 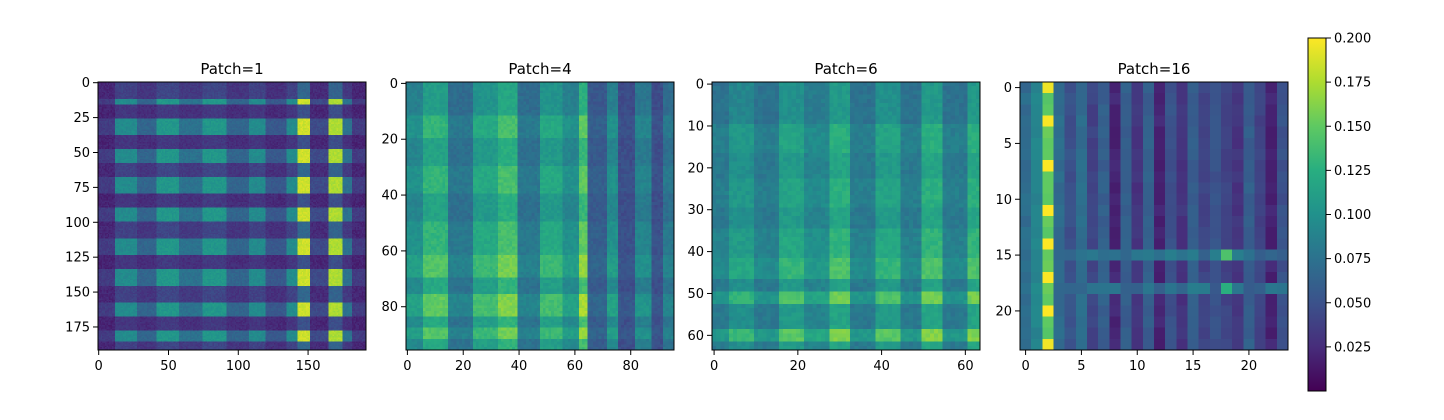 What do you see at coordinates (1352, 39) in the screenshot?
I see `colorbar-tick-label: 0.200` at bounding box center [1352, 39].